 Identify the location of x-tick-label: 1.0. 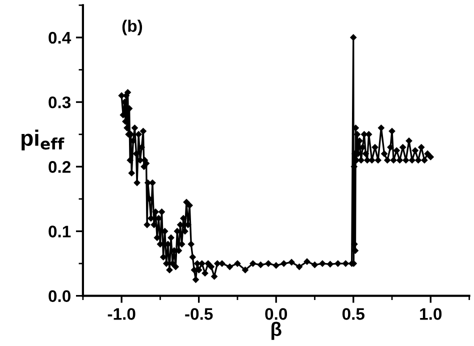
(431, 314).